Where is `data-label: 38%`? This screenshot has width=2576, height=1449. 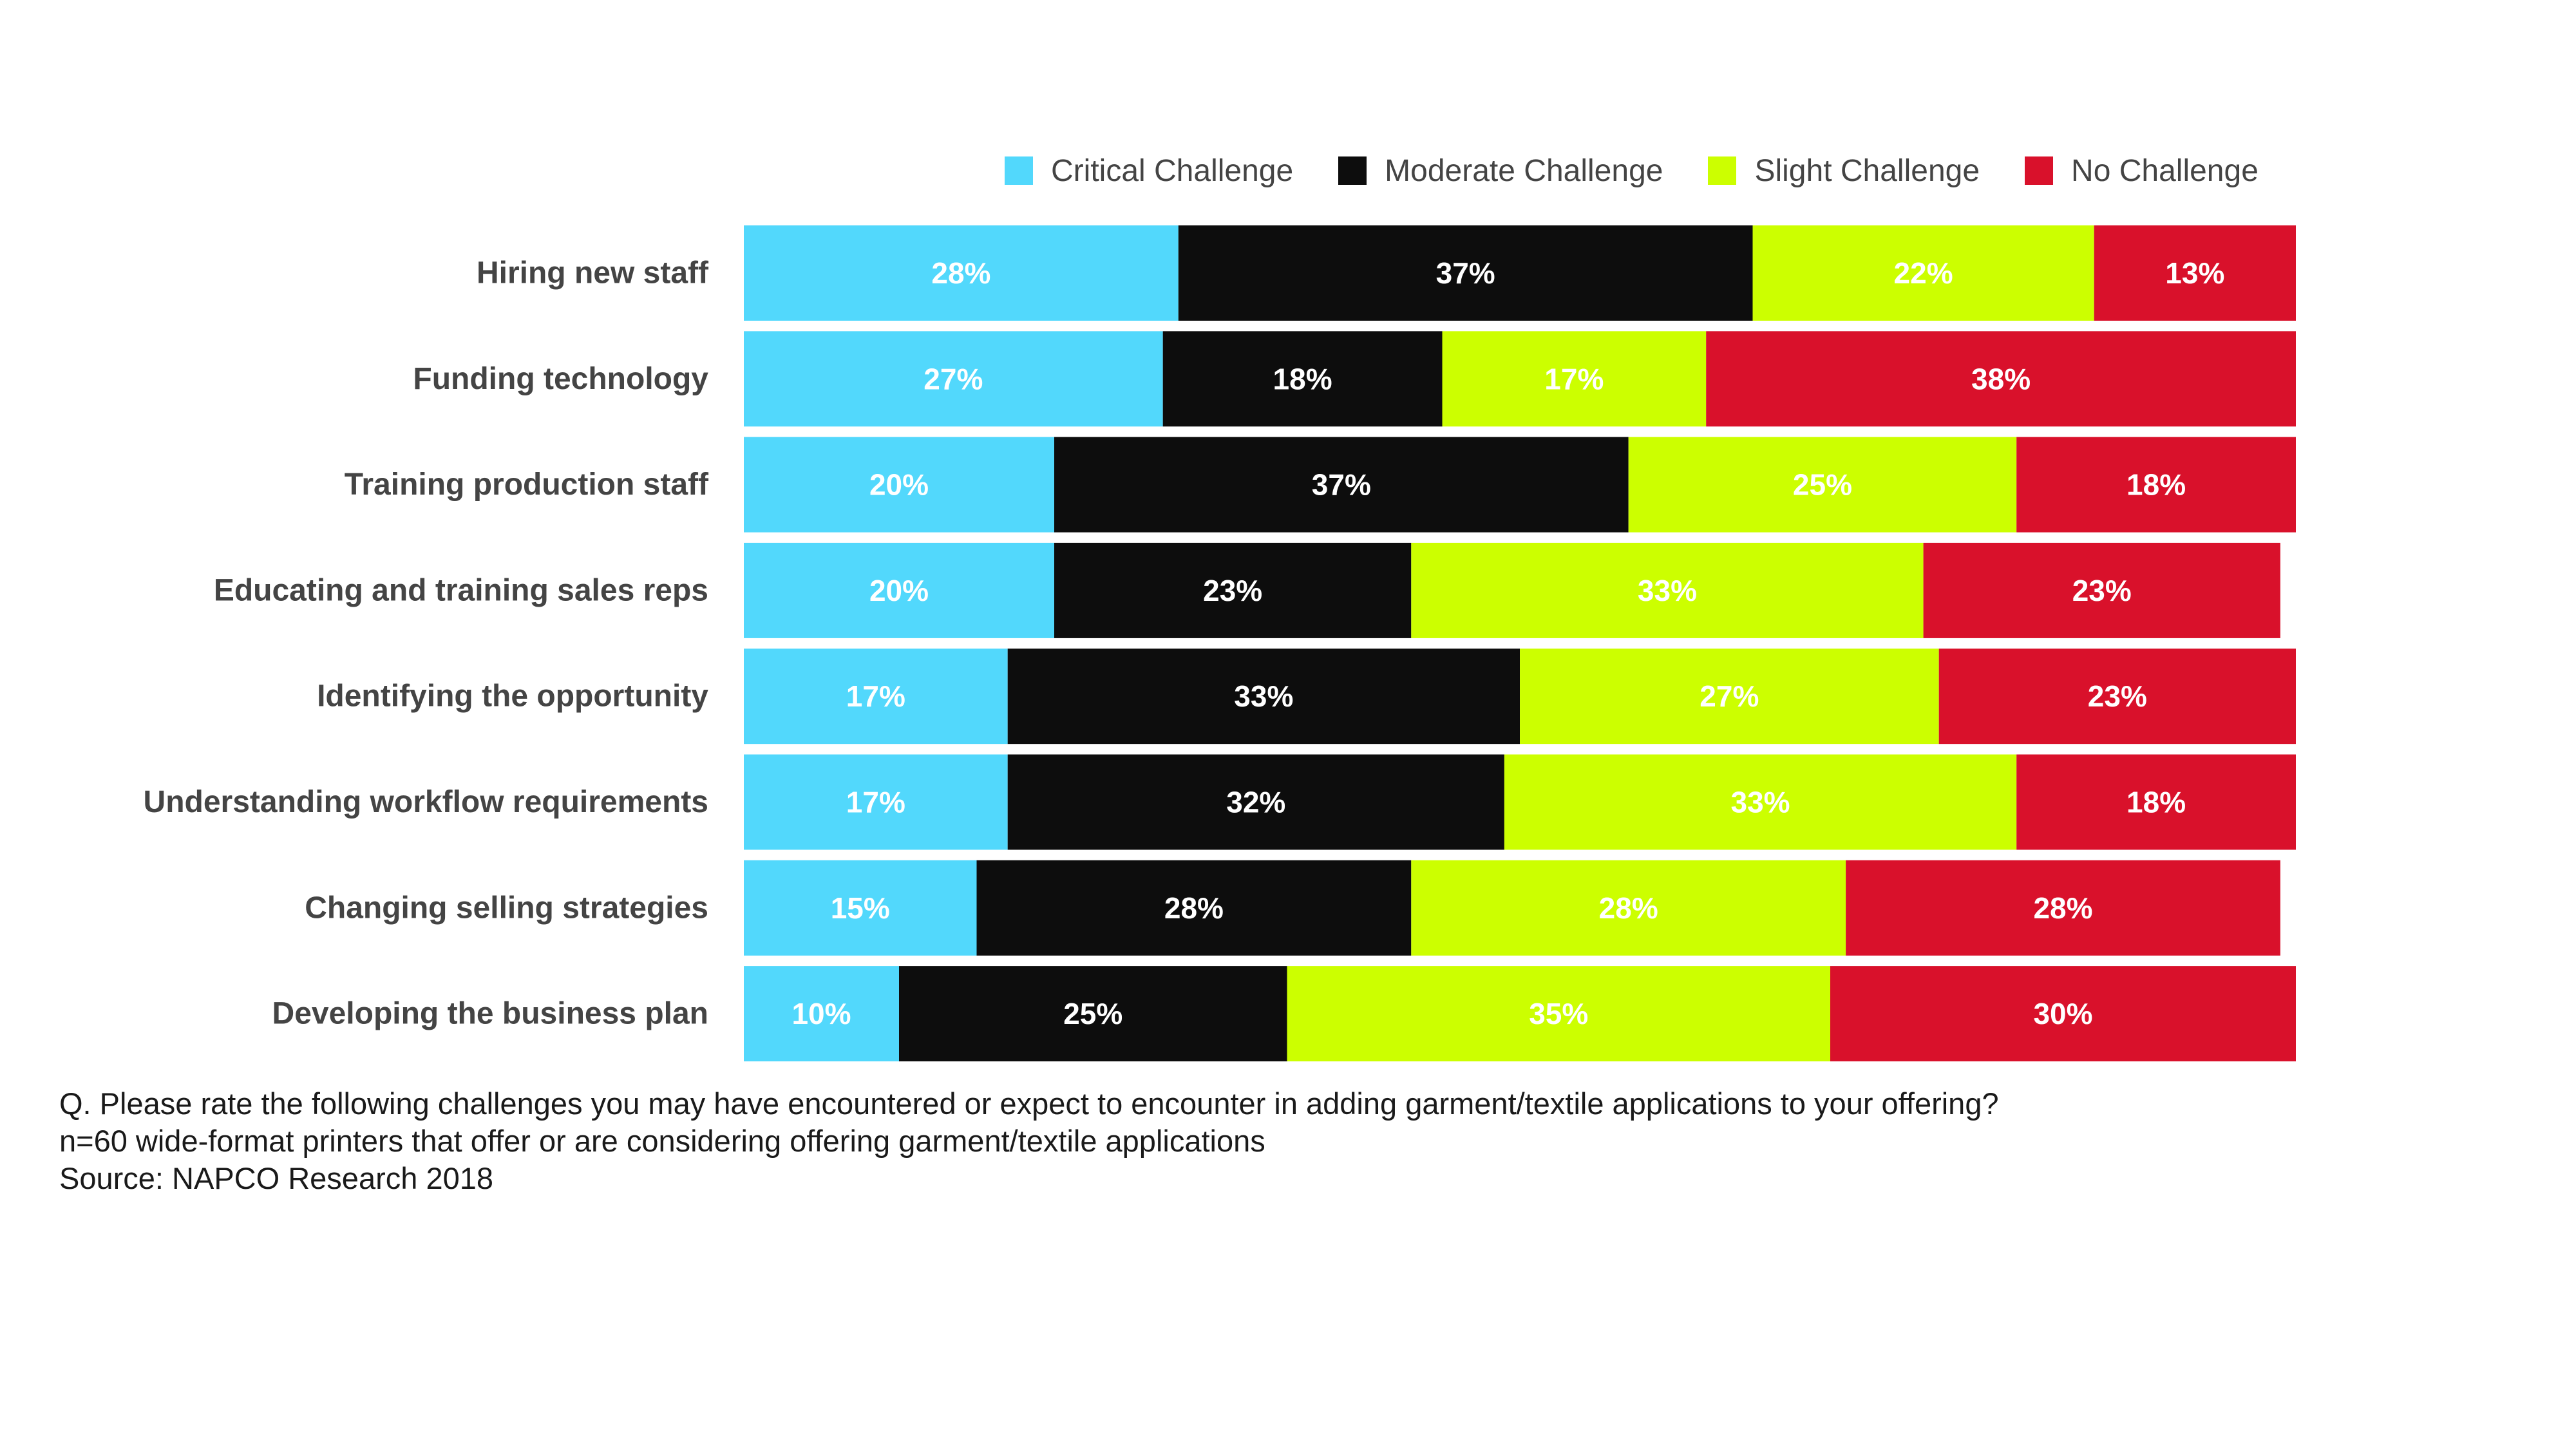 data-label: 38% is located at coordinates (2001, 379).